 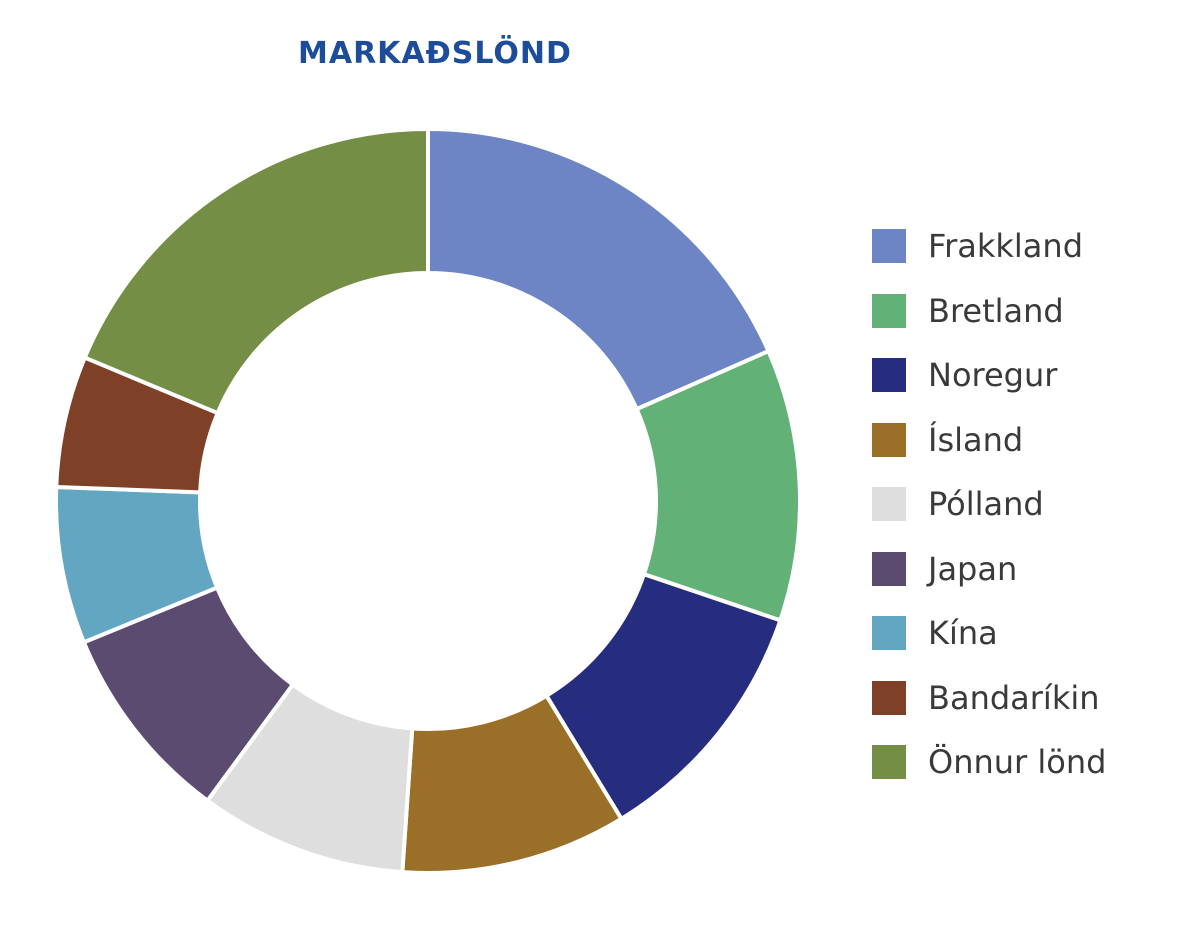 I want to click on legend-label: Frakkland, so click(x=1005, y=246).